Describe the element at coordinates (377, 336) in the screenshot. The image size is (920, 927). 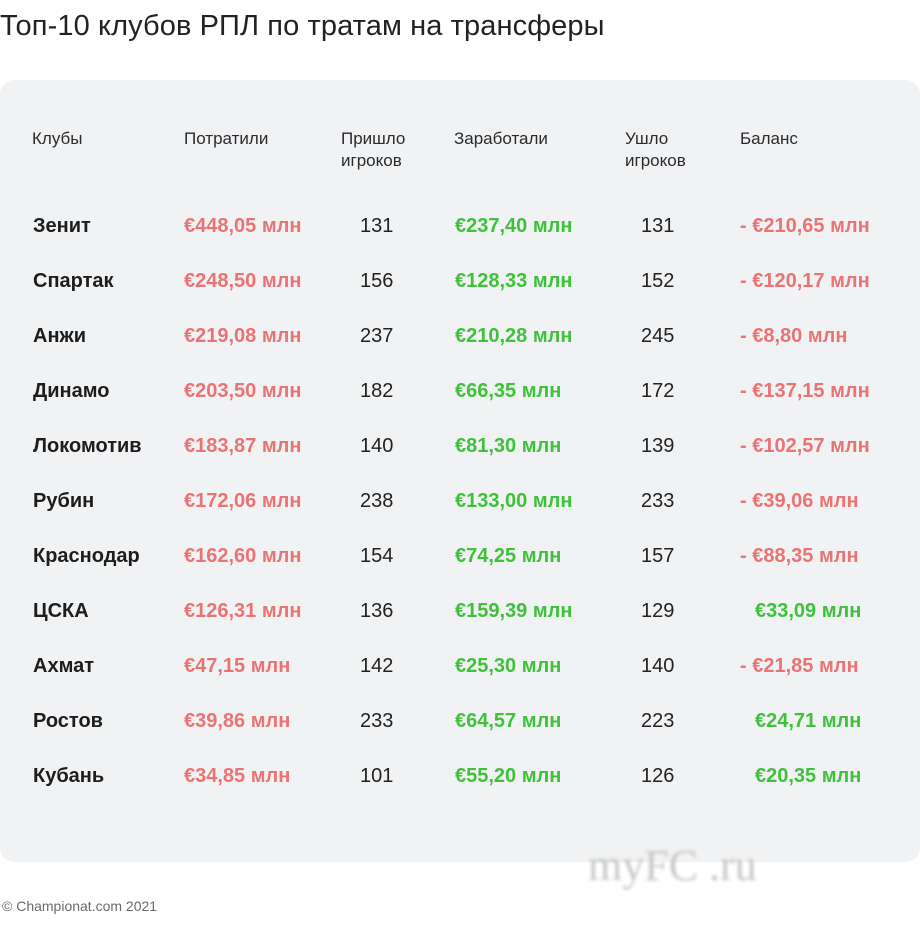
I see `cell-arrived: 237` at that location.